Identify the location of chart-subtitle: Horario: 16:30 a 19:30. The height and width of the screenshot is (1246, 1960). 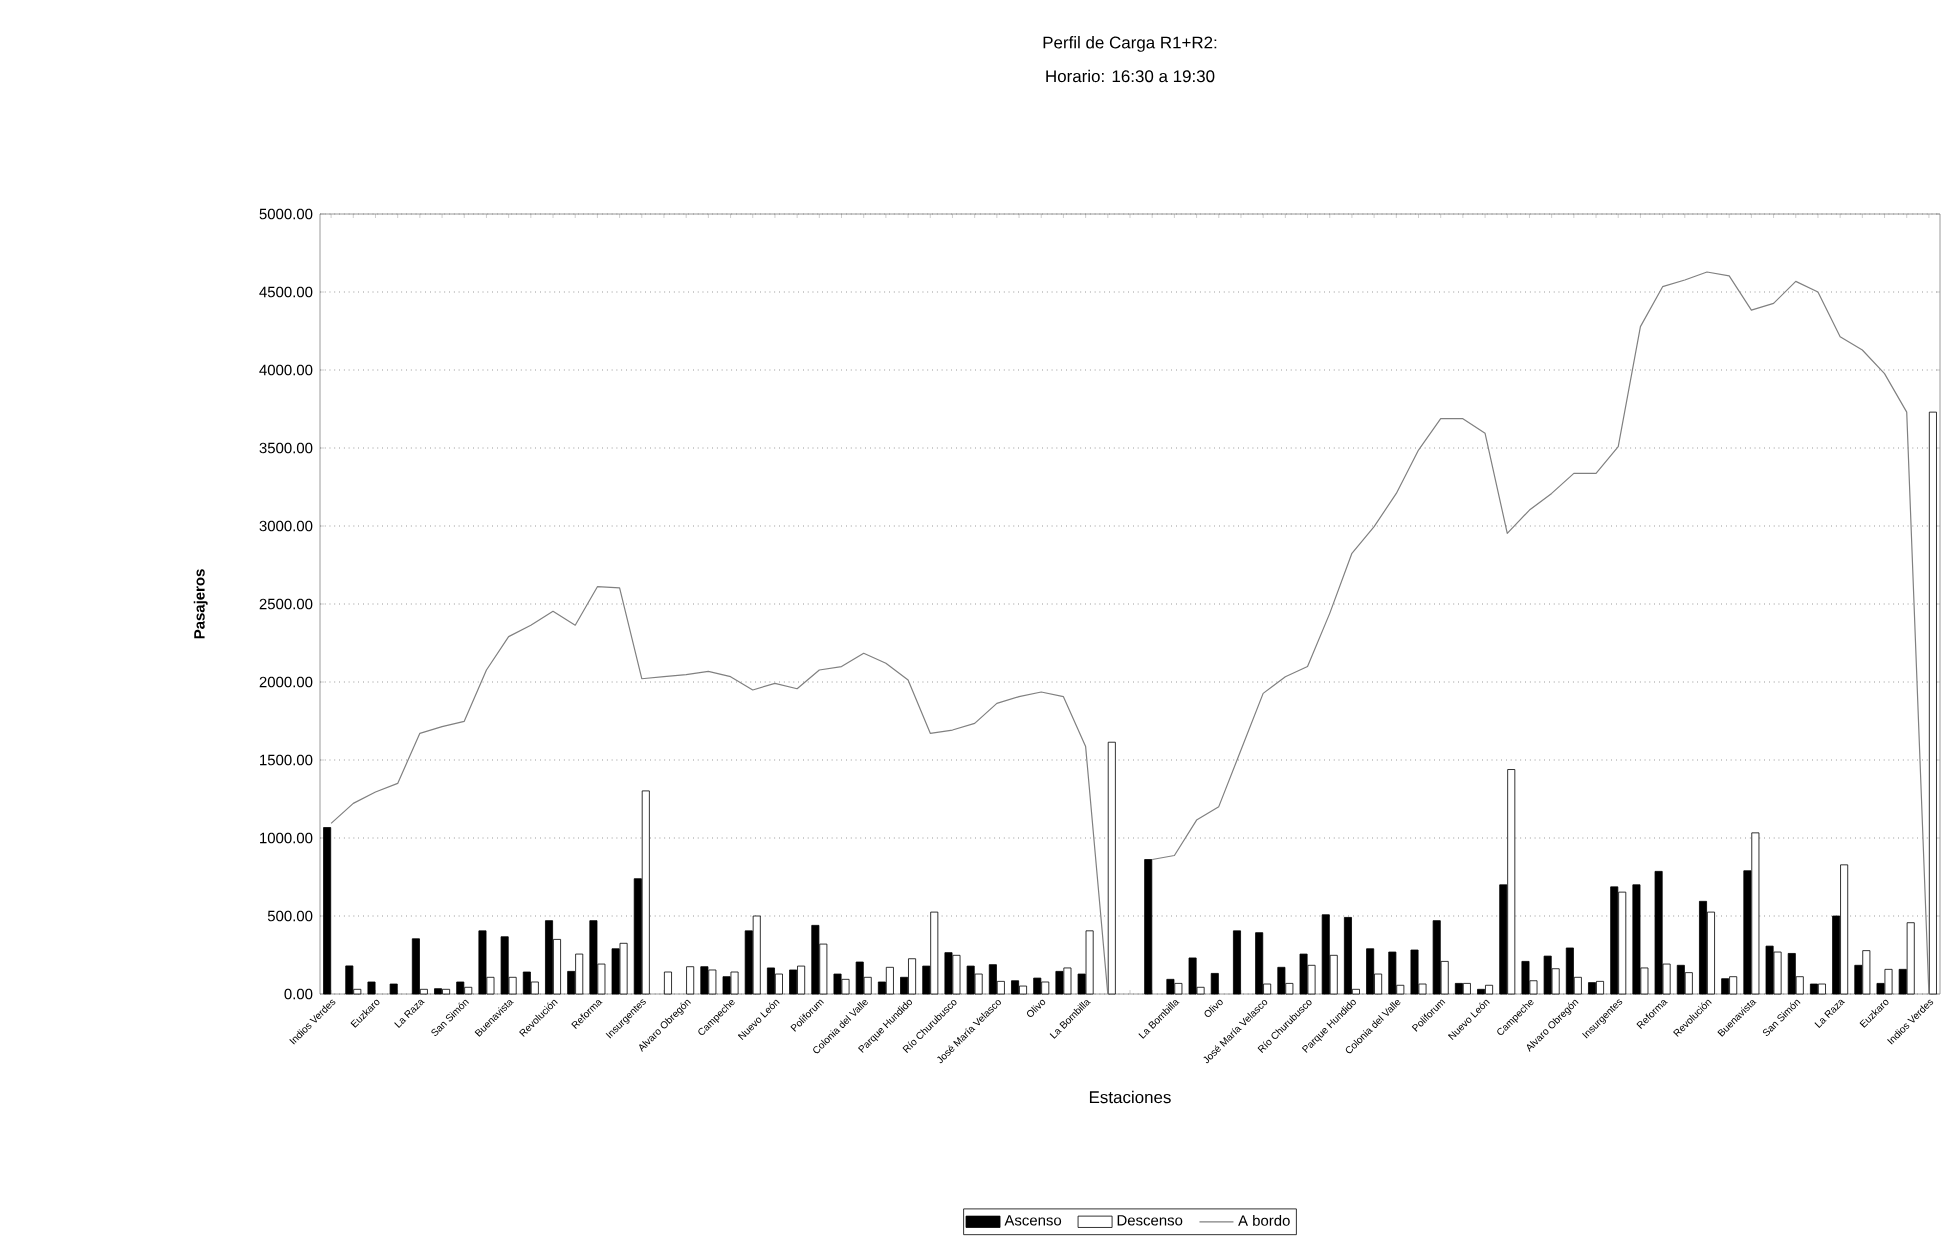
(1130, 76).